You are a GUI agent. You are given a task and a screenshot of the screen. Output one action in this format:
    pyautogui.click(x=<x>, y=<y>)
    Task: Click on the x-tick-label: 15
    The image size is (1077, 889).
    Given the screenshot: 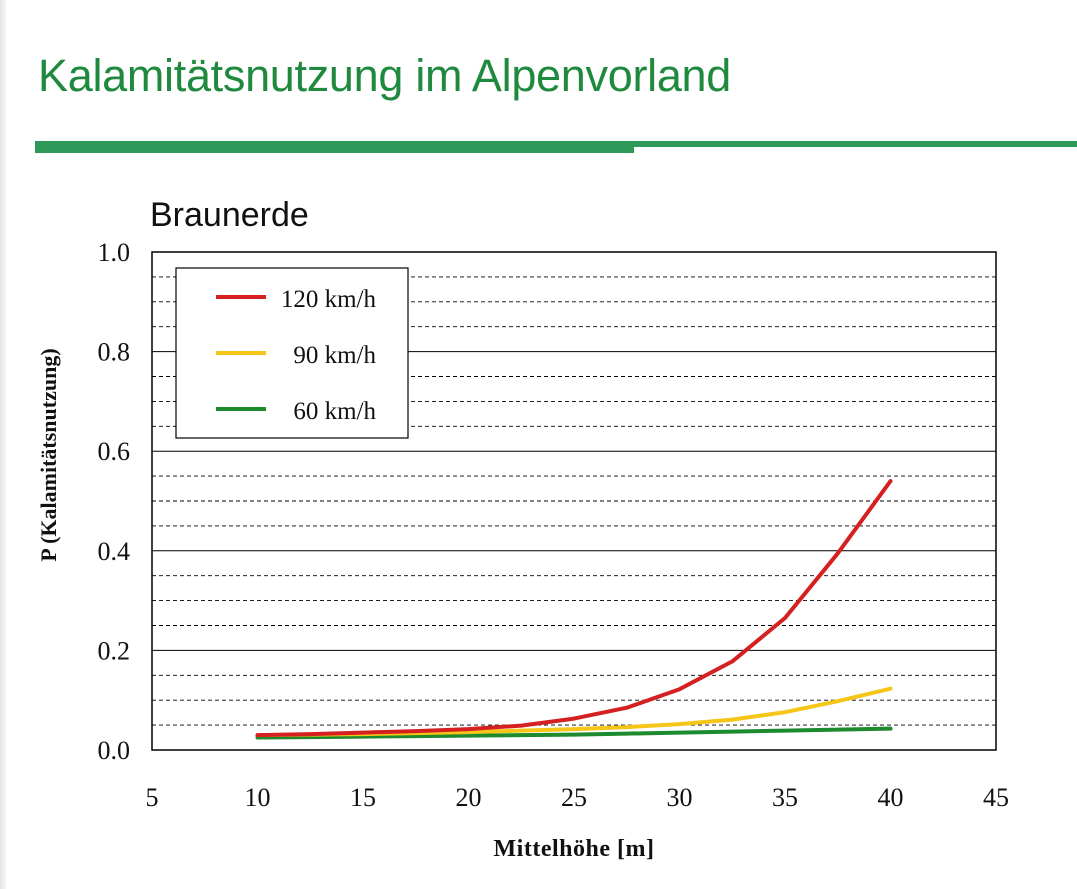 What is the action you would take?
    pyautogui.click(x=363, y=797)
    